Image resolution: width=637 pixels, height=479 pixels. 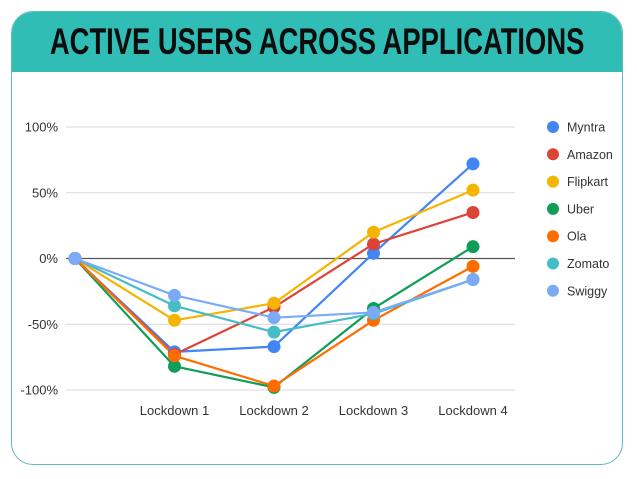 I want to click on legend-item-ola: Ola, so click(x=567, y=237).